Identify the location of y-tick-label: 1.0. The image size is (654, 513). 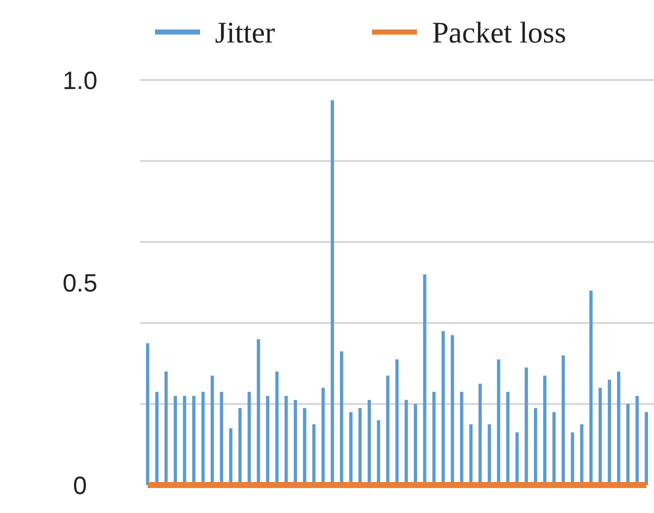
(80, 80).